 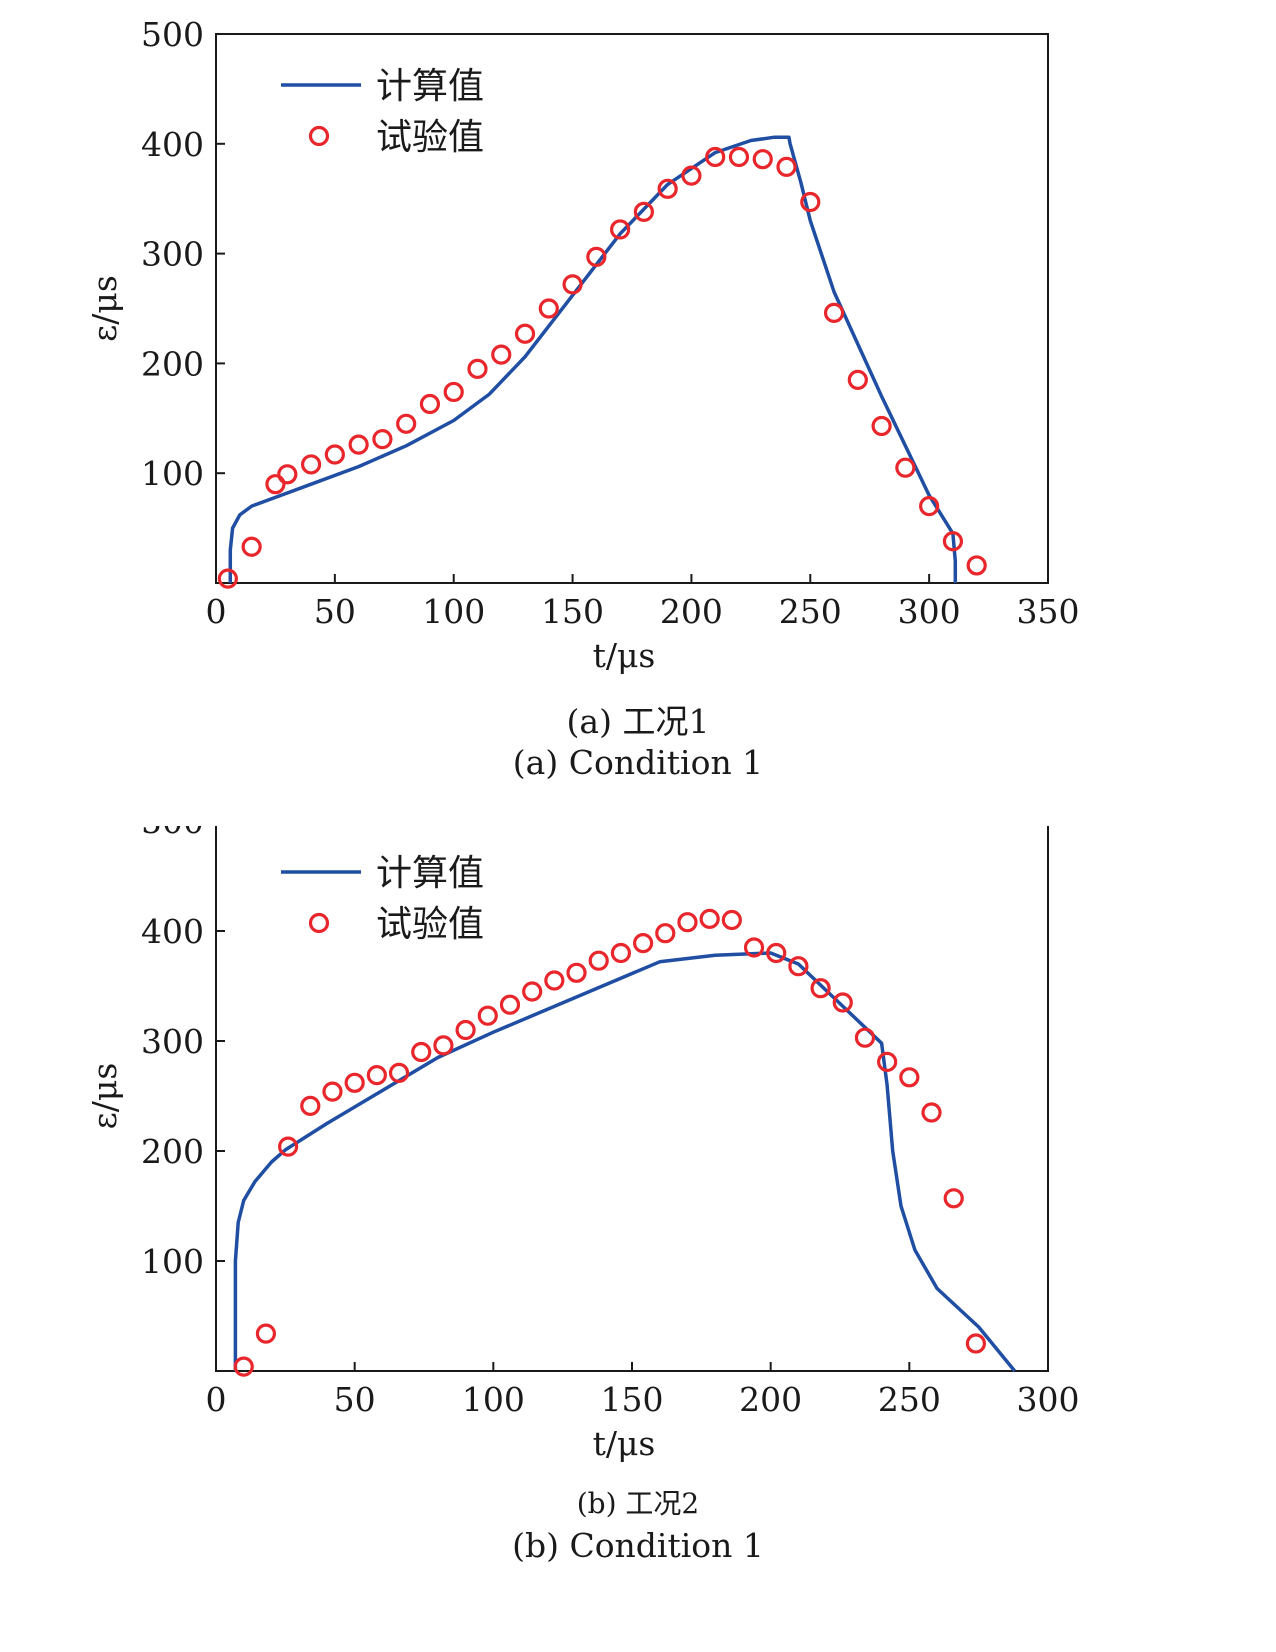 What do you see at coordinates (909, 1399) in the screenshot?
I see `chart-b-xtick-label: 250` at bounding box center [909, 1399].